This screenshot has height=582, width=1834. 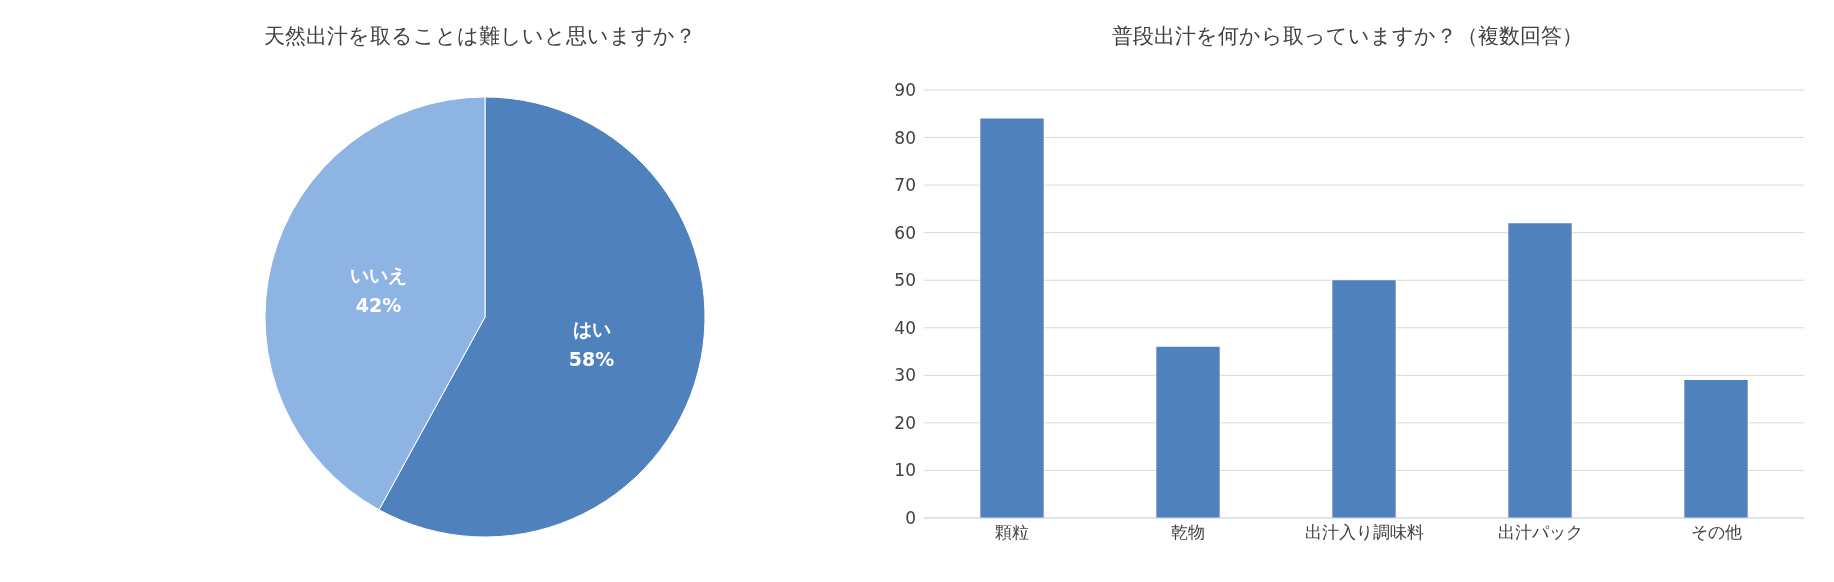 What do you see at coordinates (1364, 532) in the screenshot?
I see `x-tick-label: 出汁入り調味料` at bounding box center [1364, 532].